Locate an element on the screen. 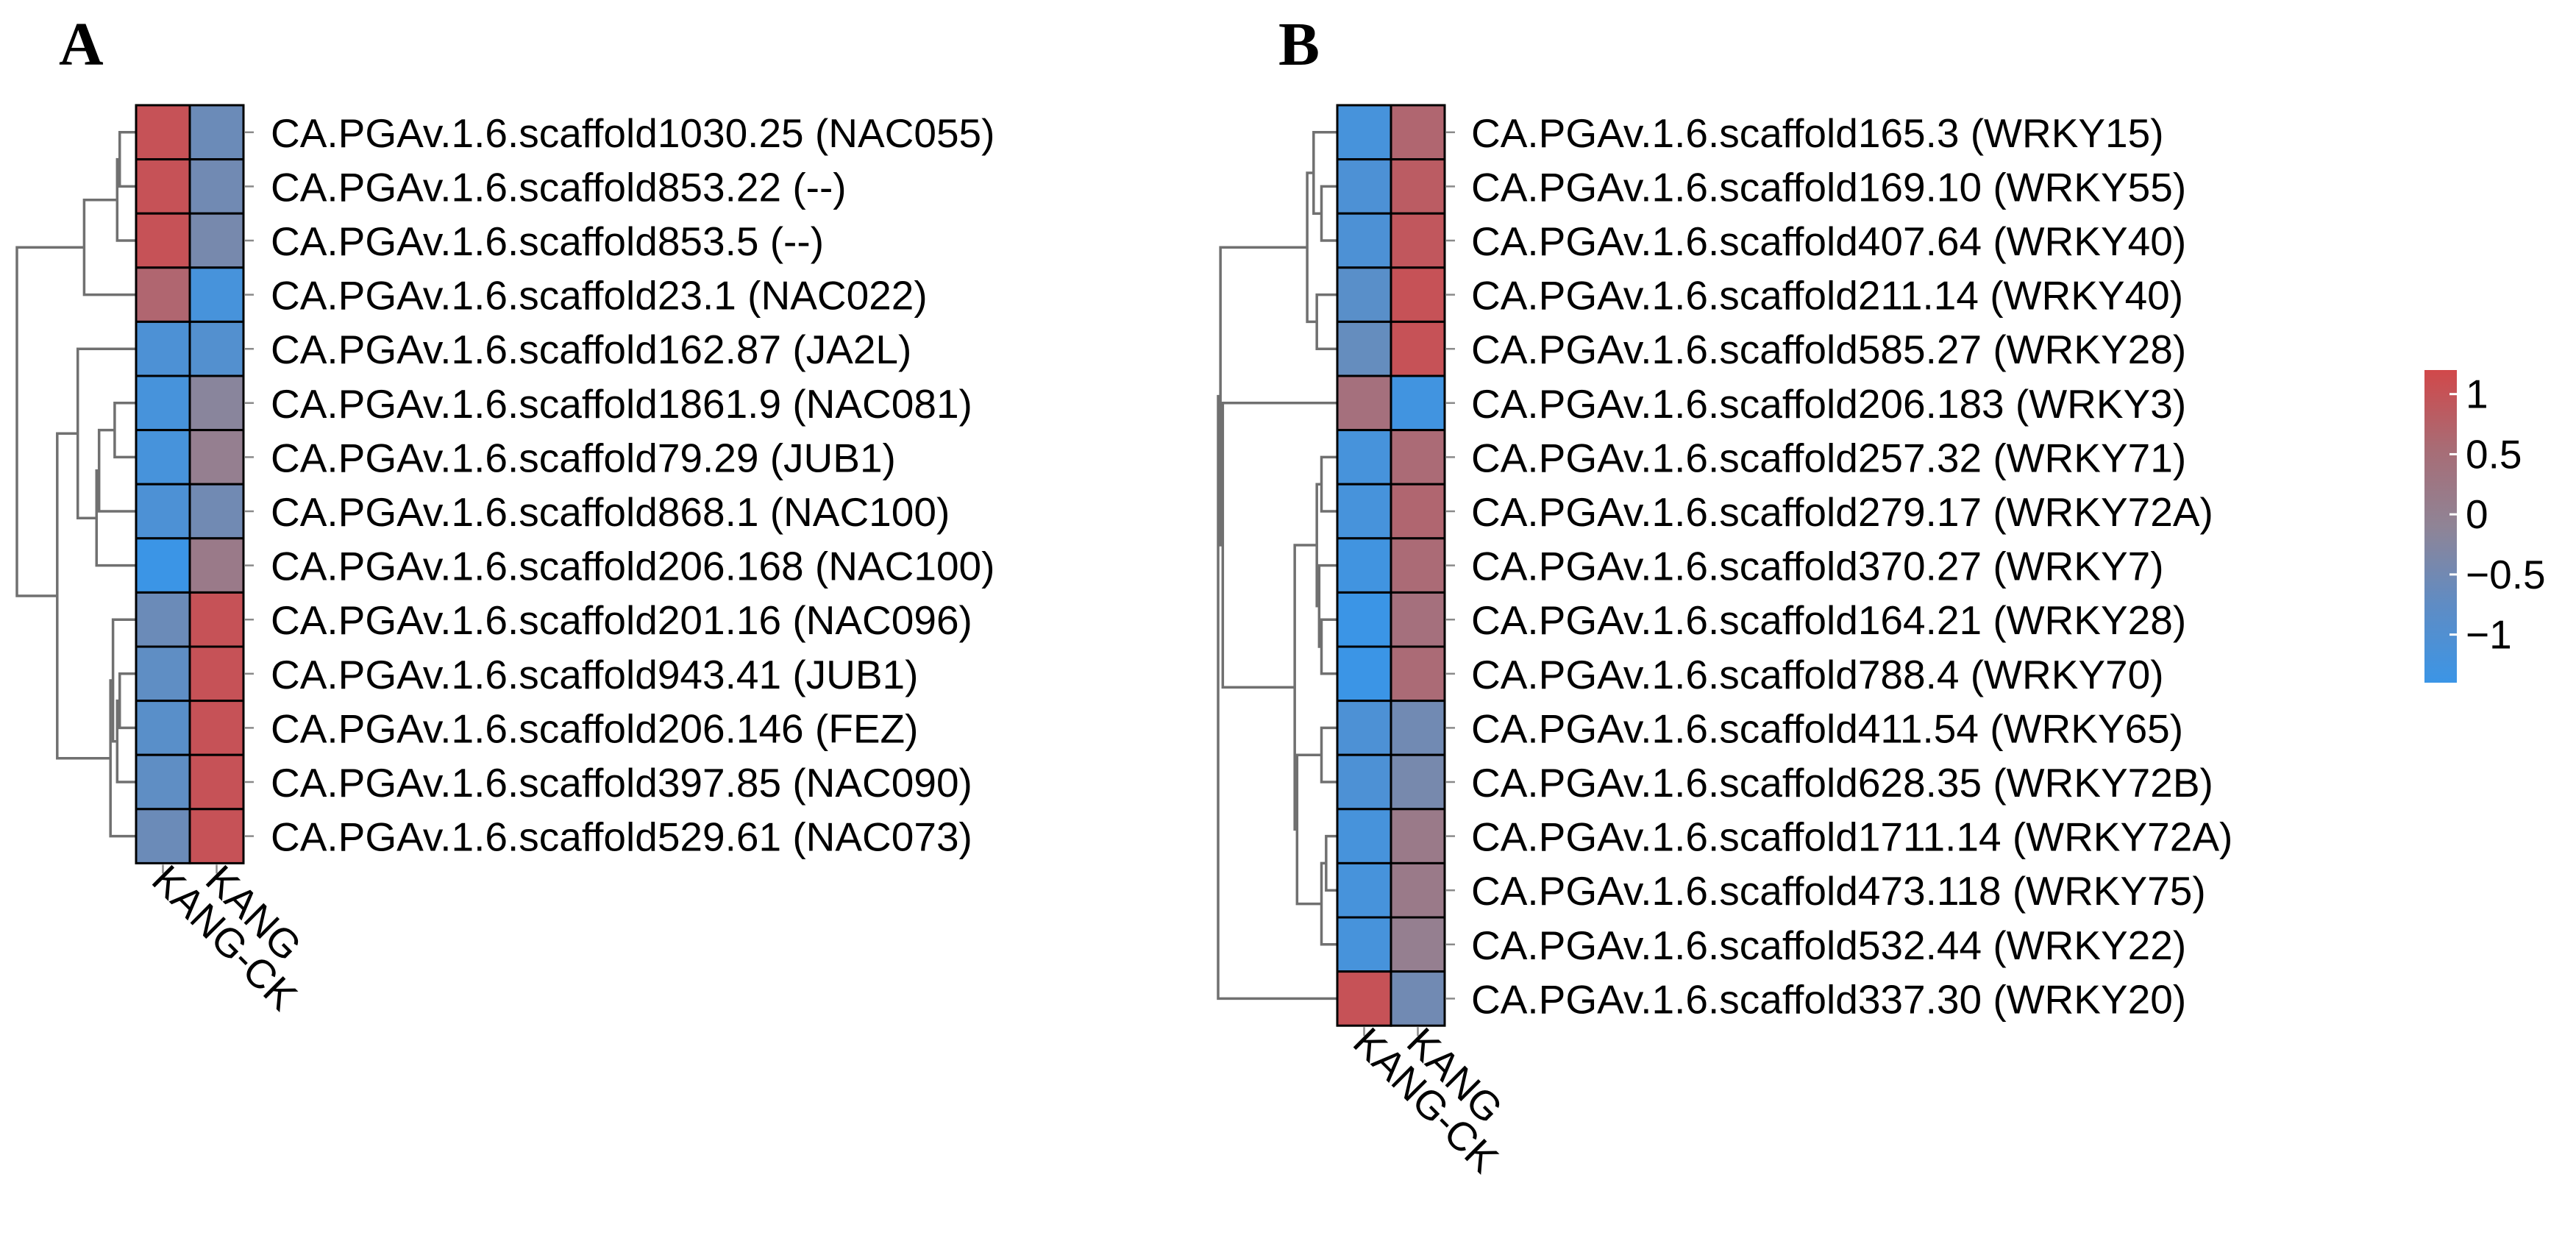  row-label: CA.PGAv.1.6.scaffold628.35 (WRKY72B) is located at coordinates (1842, 783).